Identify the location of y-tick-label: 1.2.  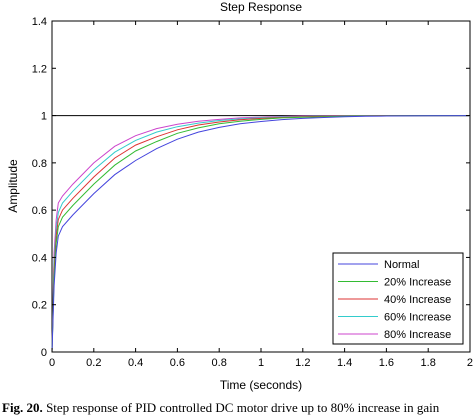
(39, 69).